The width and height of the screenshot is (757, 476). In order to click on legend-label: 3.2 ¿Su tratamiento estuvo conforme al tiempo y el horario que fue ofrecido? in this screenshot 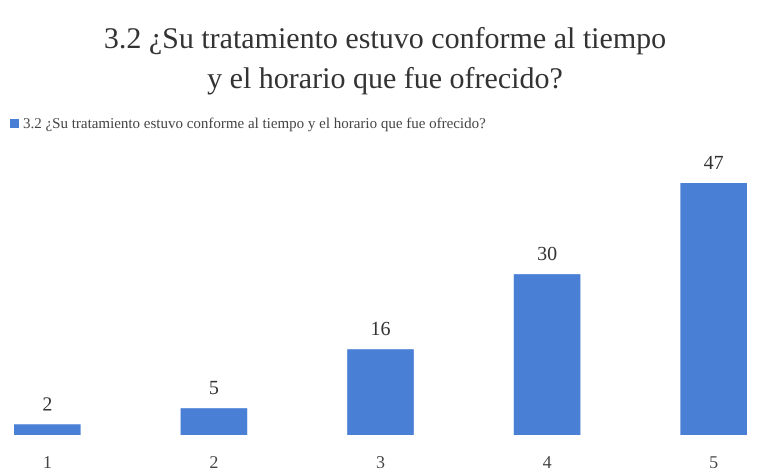, I will do `click(254, 124)`.